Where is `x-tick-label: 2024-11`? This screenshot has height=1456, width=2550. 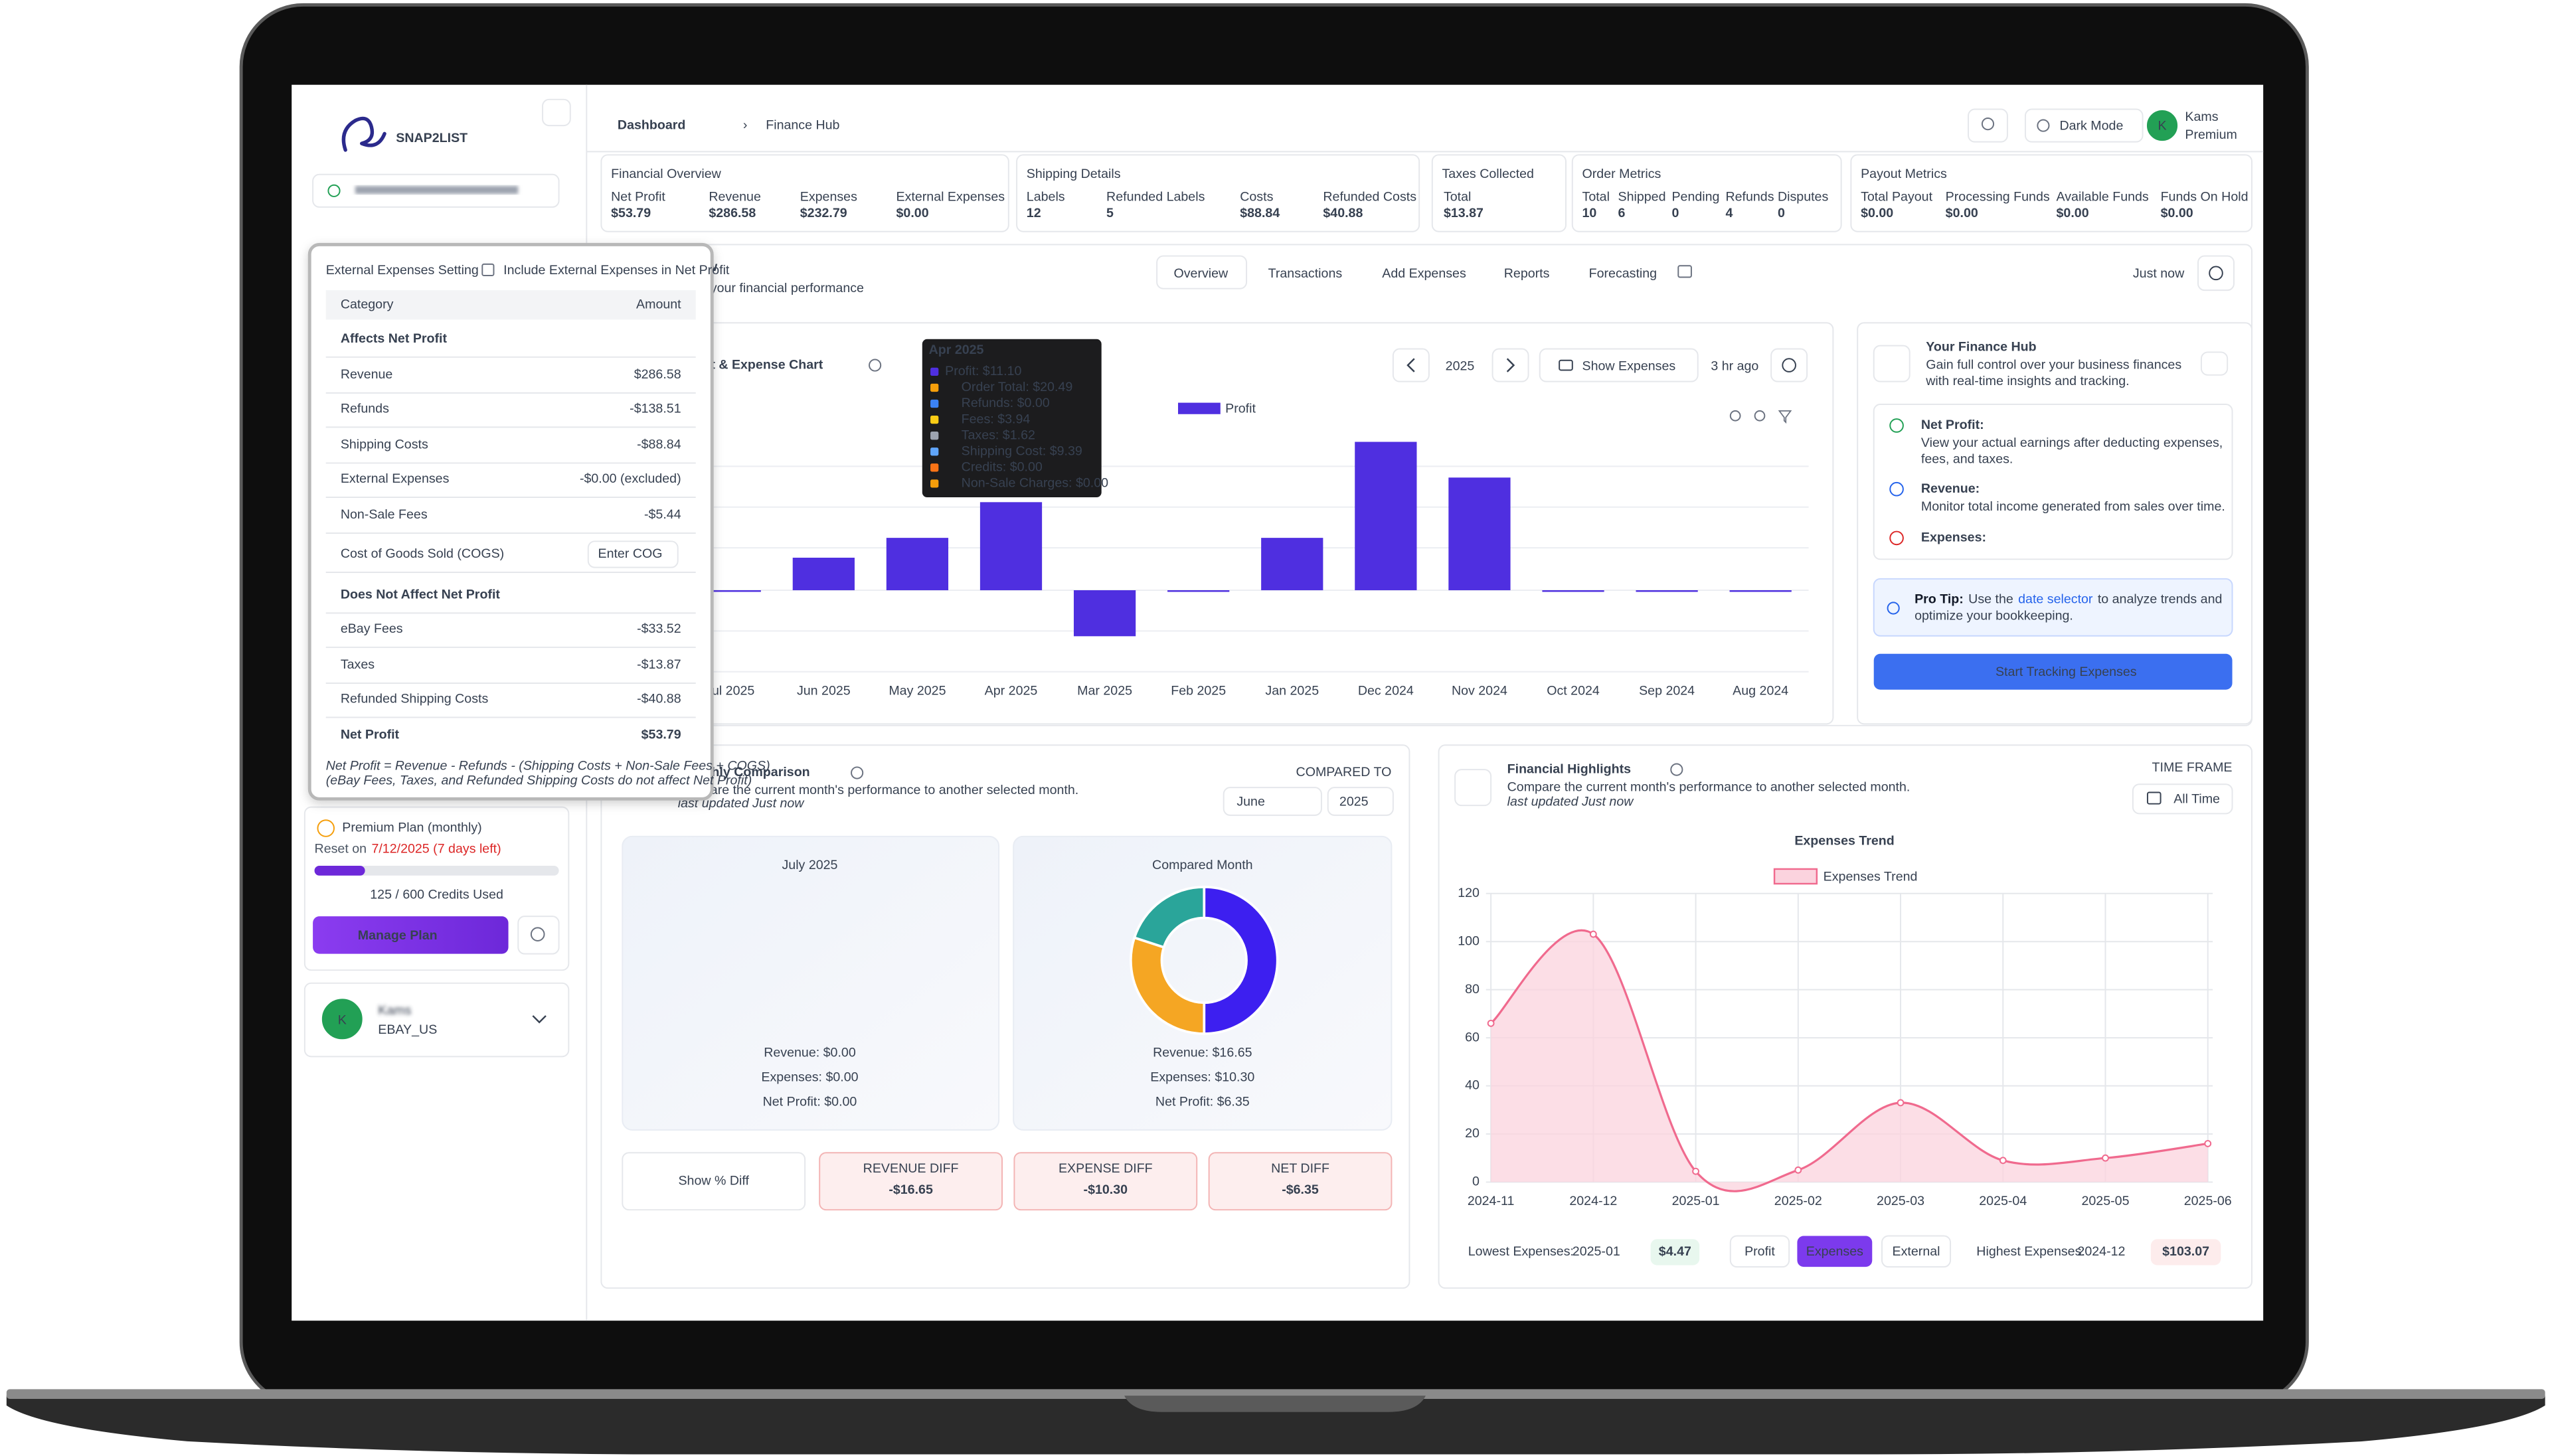
x-tick-label: 2024-11 is located at coordinates (1491, 1201).